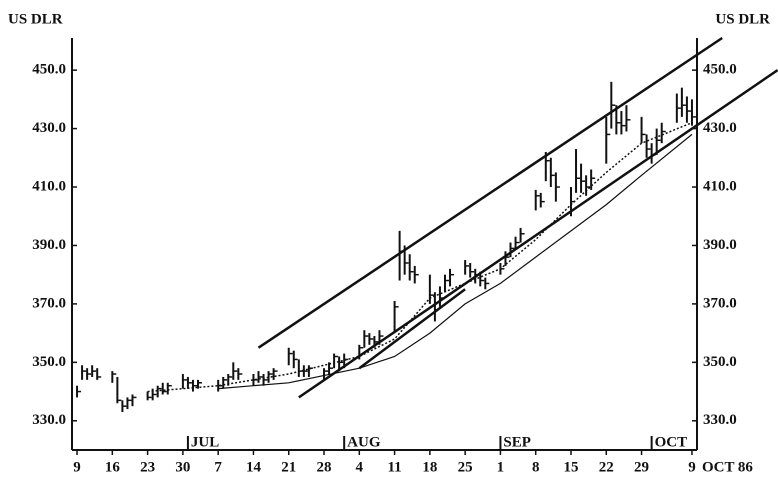  What do you see at coordinates (364, 442) in the screenshot?
I see `month-label: AUG` at bounding box center [364, 442].